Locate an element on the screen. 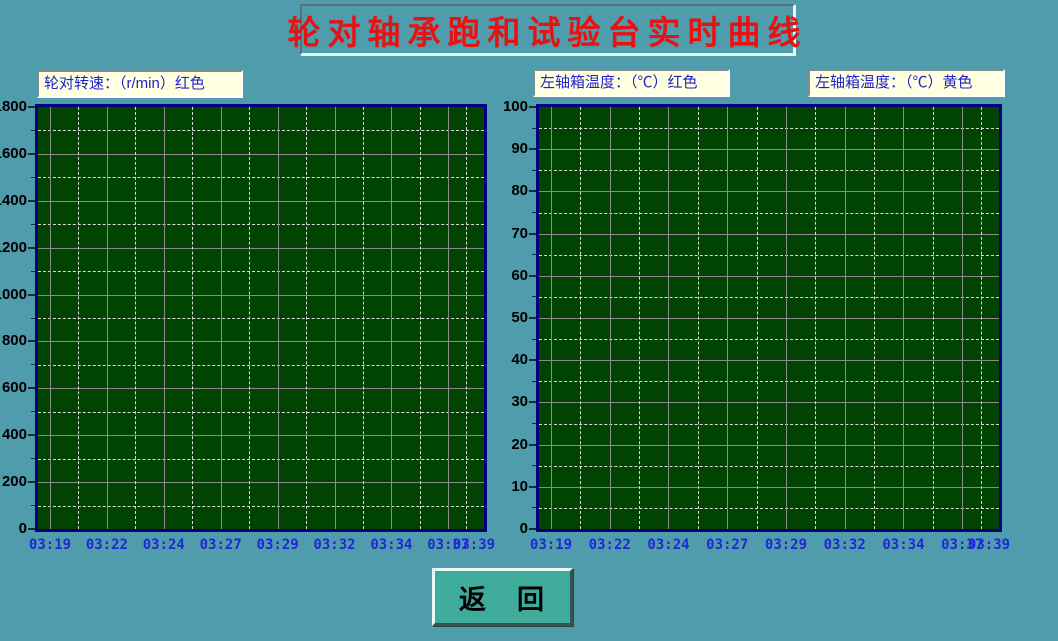 The width and height of the screenshot is (1058, 641). legend-temp-red: 左轴箱温度：（℃）红色 is located at coordinates (631, 83).